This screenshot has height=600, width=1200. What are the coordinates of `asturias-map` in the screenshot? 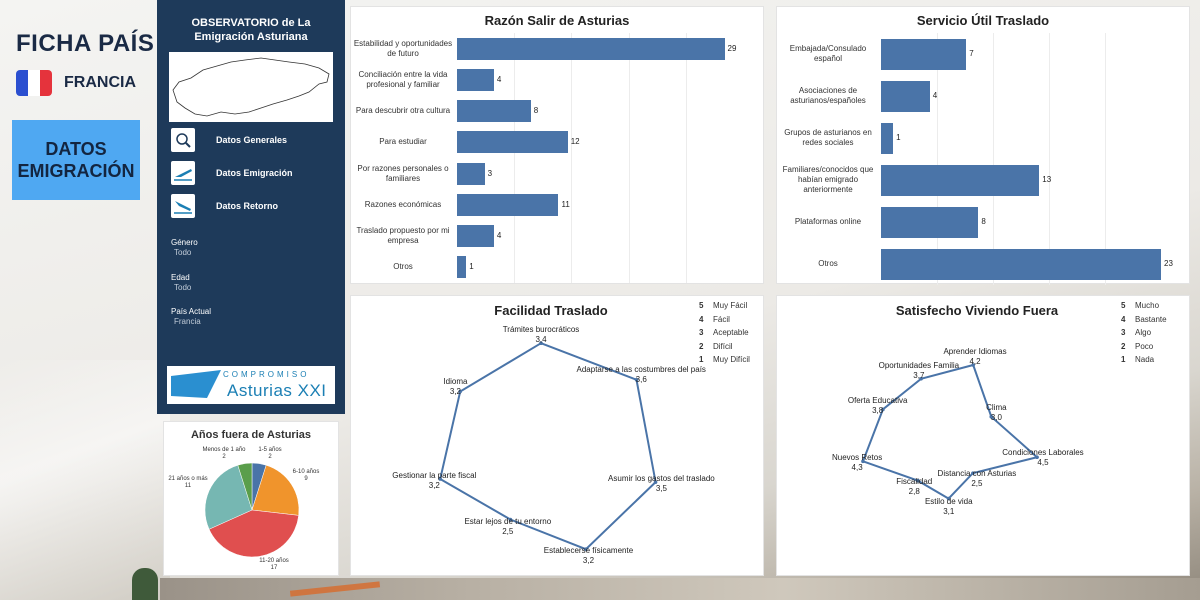 It's located at (251, 87).